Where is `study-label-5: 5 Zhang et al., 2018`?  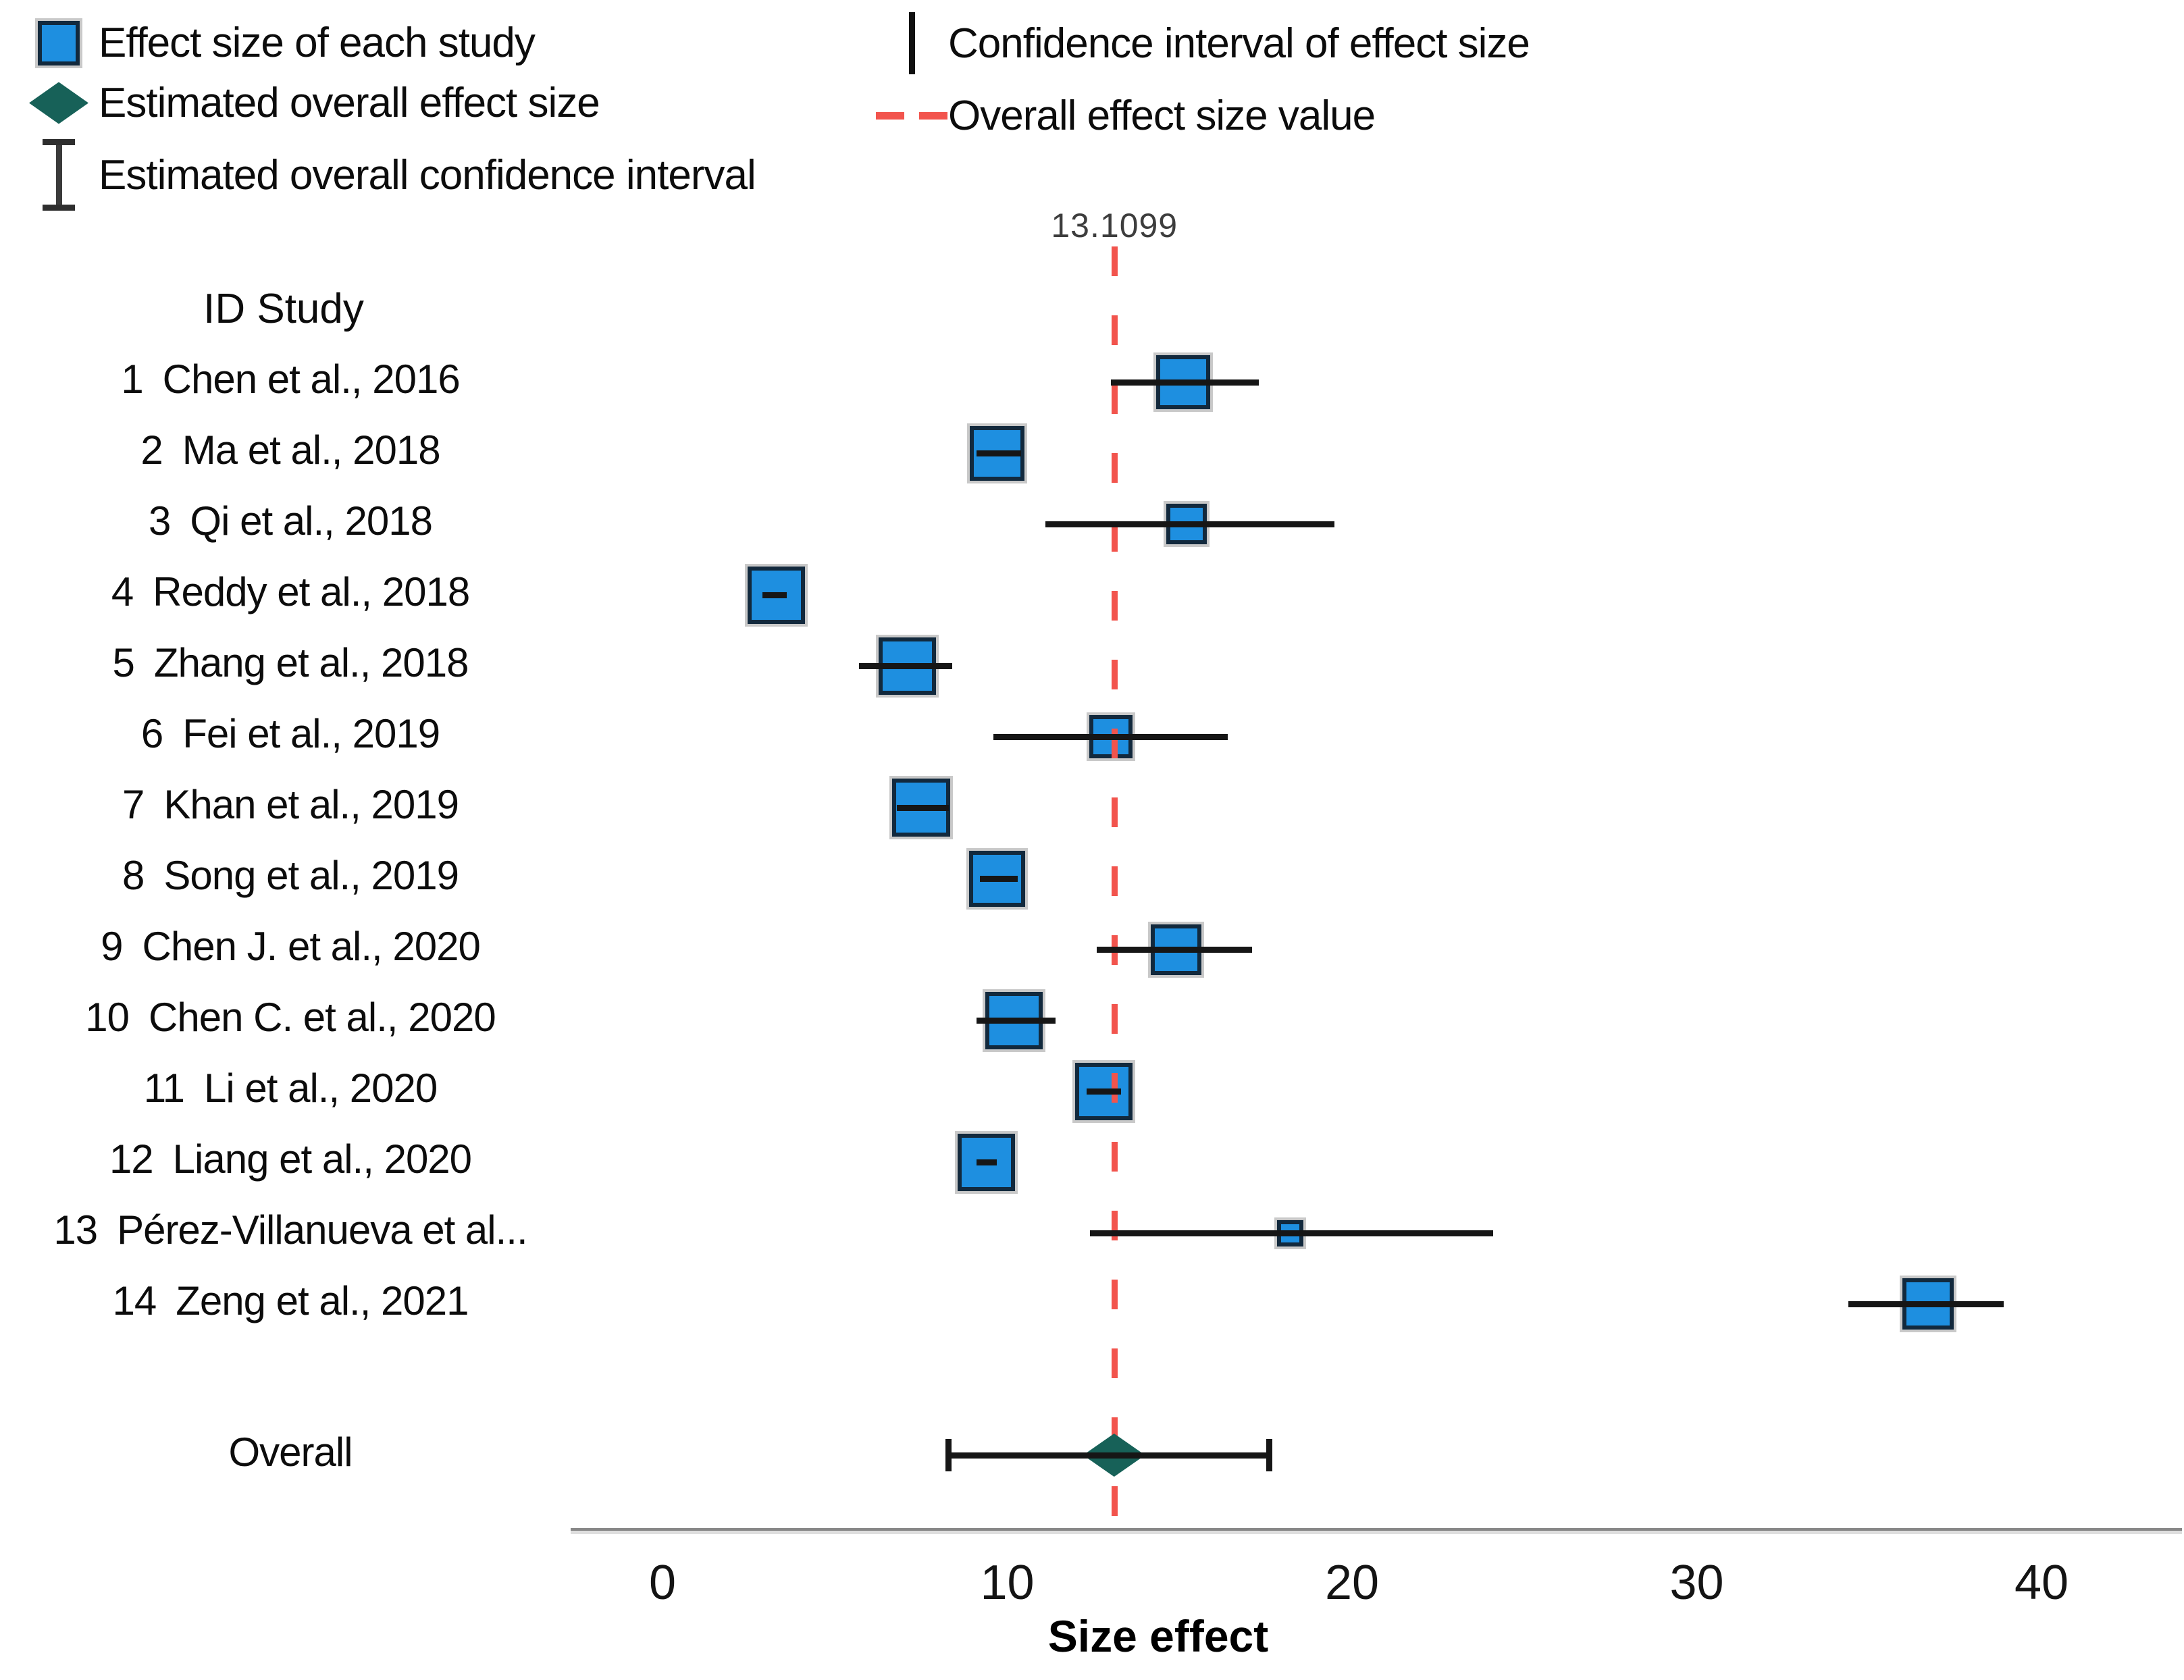
study-label-5: 5 Zhang et al., 2018 is located at coordinates (290, 662).